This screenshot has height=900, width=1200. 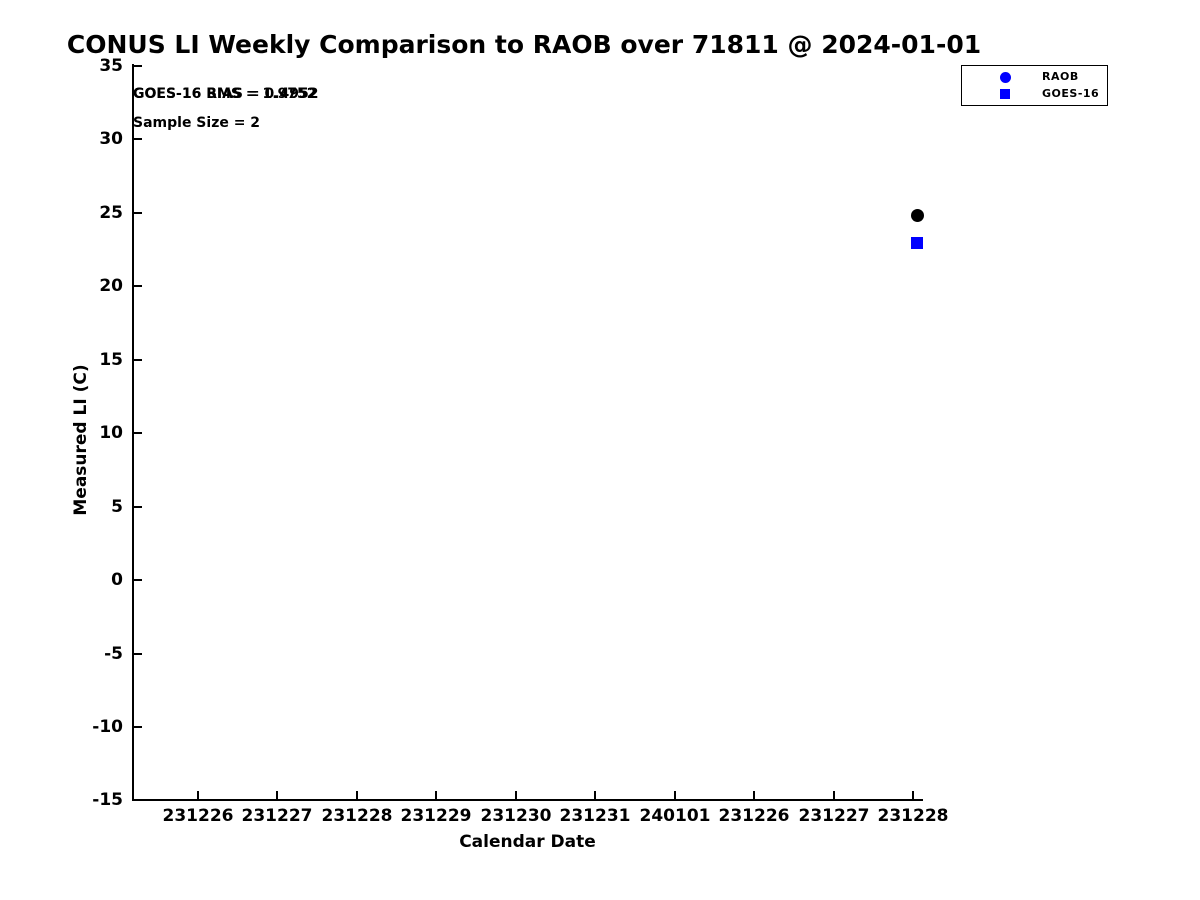 What do you see at coordinates (1005, 94) in the screenshot?
I see `goes16-legend-marker-icon` at bounding box center [1005, 94].